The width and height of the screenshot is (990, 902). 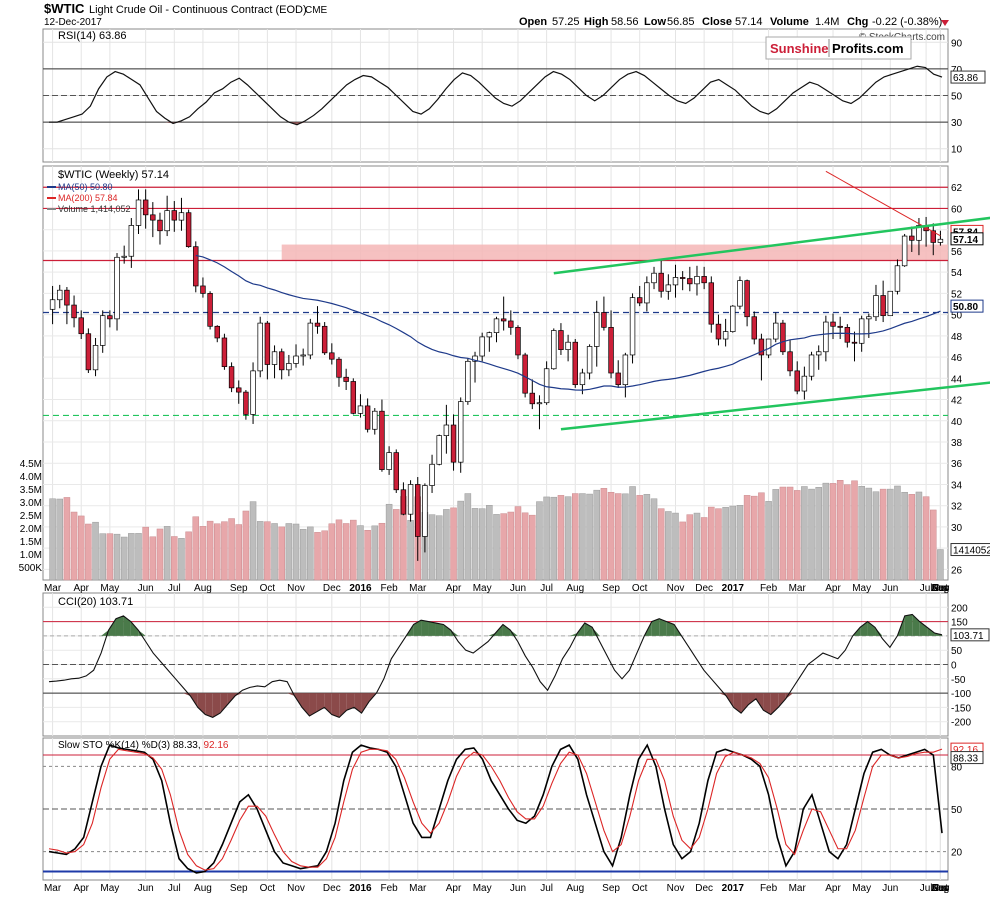 I want to click on stoch-k-line, so click(x=495, y=808).